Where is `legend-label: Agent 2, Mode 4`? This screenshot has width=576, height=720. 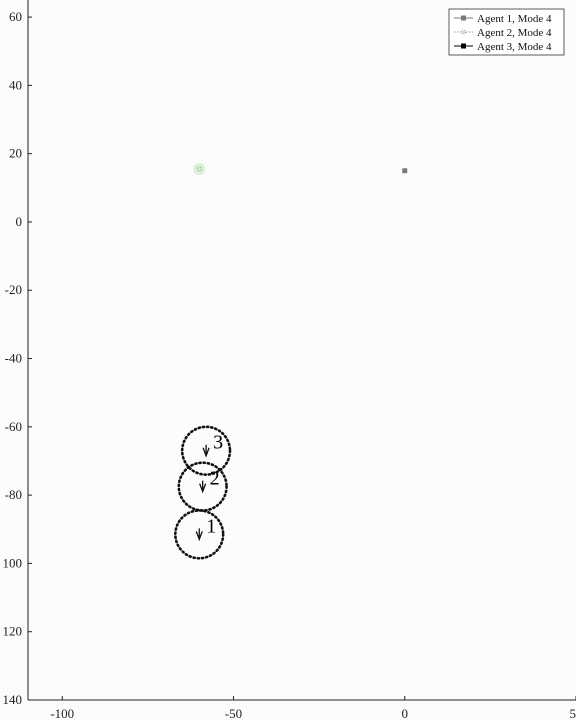 legend-label: Agent 2, Mode 4 is located at coordinates (514, 33).